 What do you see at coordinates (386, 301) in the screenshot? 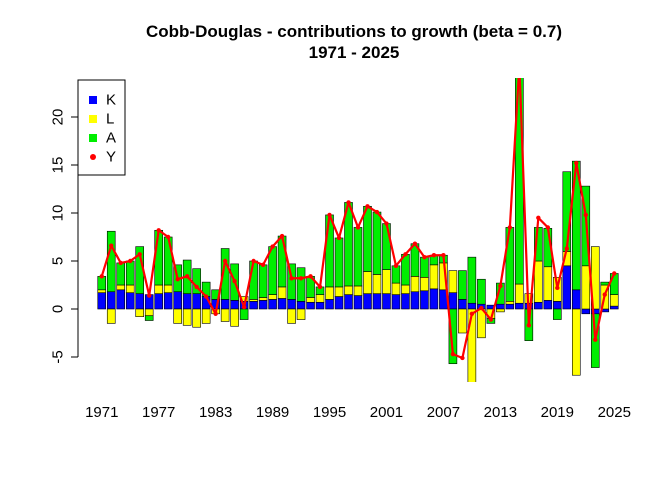
I see `bar-K-2001` at bounding box center [386, 301].